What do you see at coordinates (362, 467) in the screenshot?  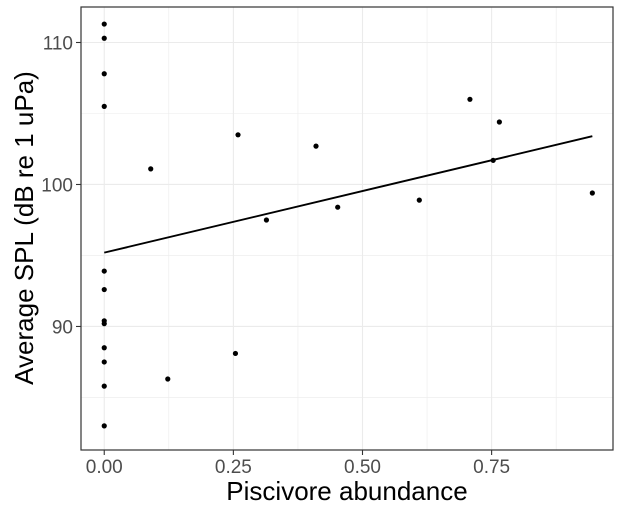 I see `x-tick-label: 0.50` at bounding box center [362, 467].